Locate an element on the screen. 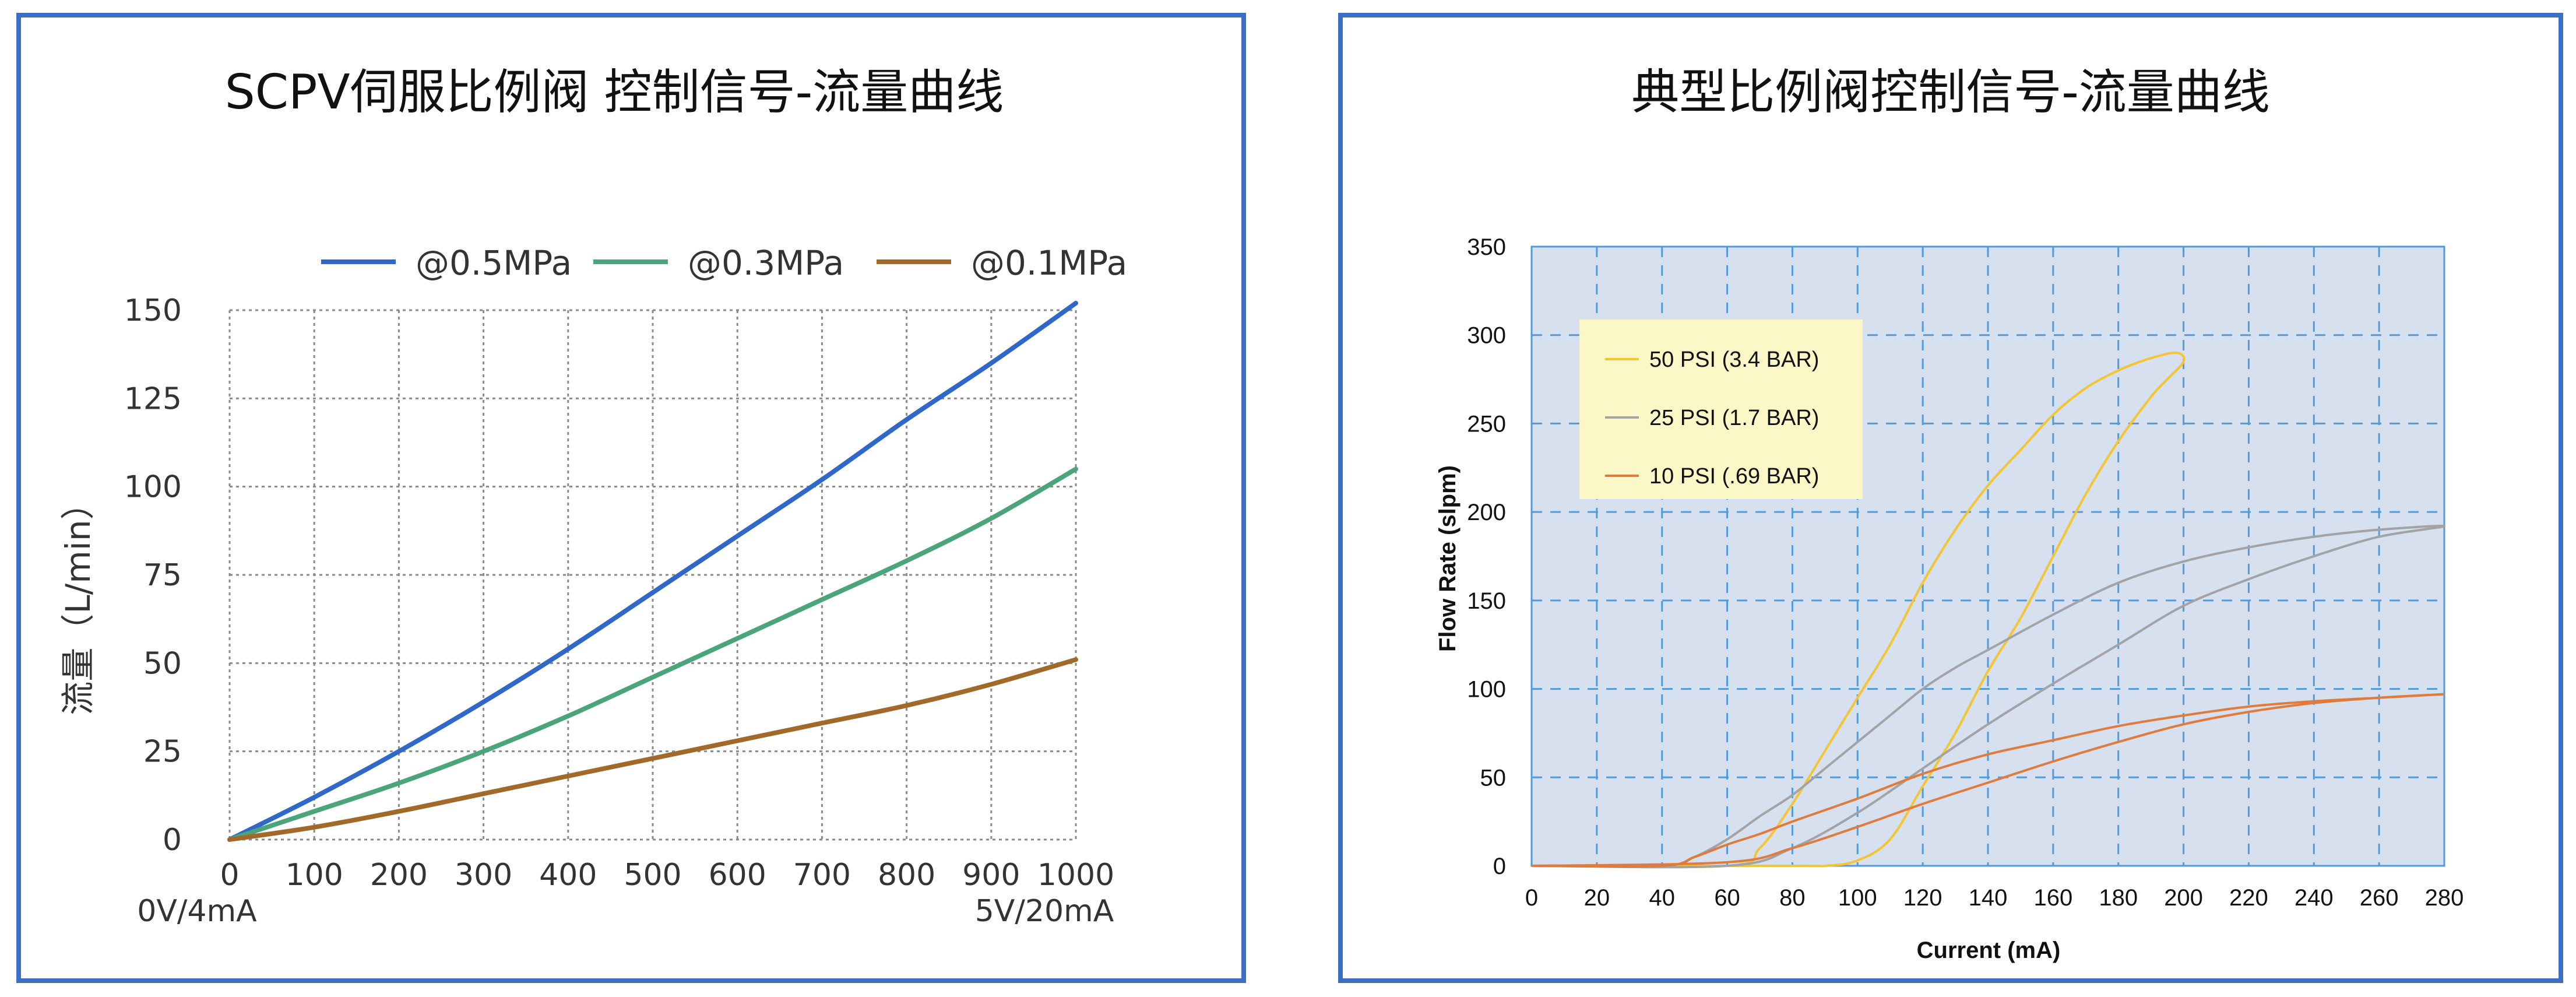 This screenshot has height=997, width=2576. legend-label: 10 PSI (.69 BAR) is located at coordinates (1734, 476).